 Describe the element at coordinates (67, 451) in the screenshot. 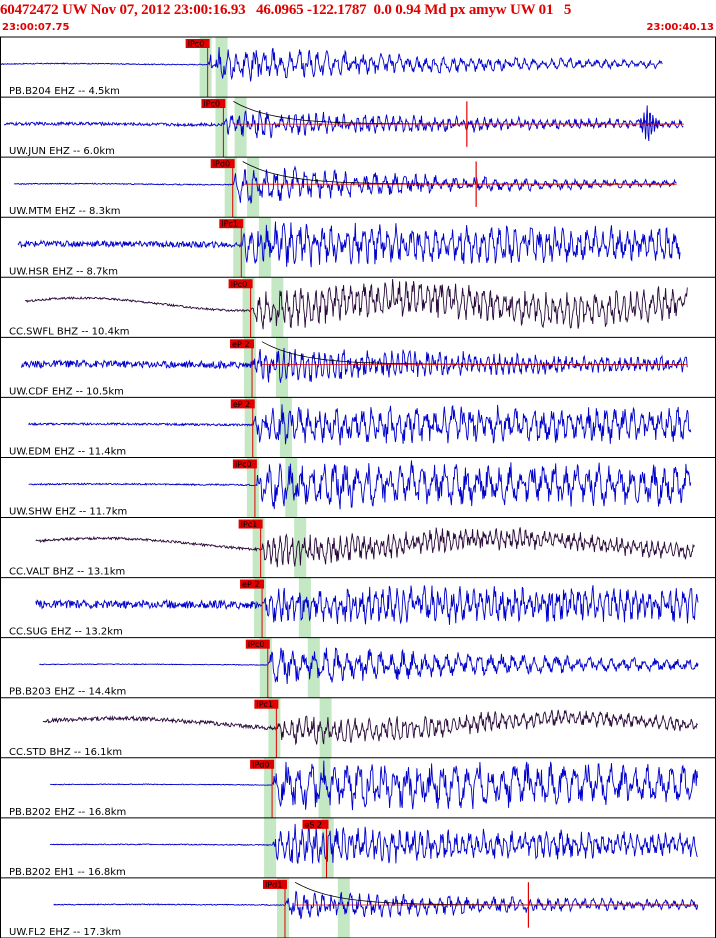

I see `station-label: UW.EDM EHZ -- 11.4km` at that location.